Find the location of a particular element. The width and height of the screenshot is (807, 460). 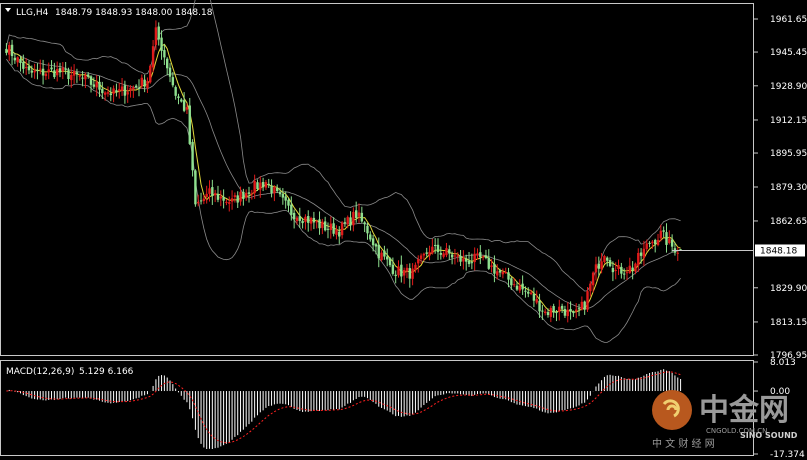

chevron-down-icon is located at coordinates (8, 10).